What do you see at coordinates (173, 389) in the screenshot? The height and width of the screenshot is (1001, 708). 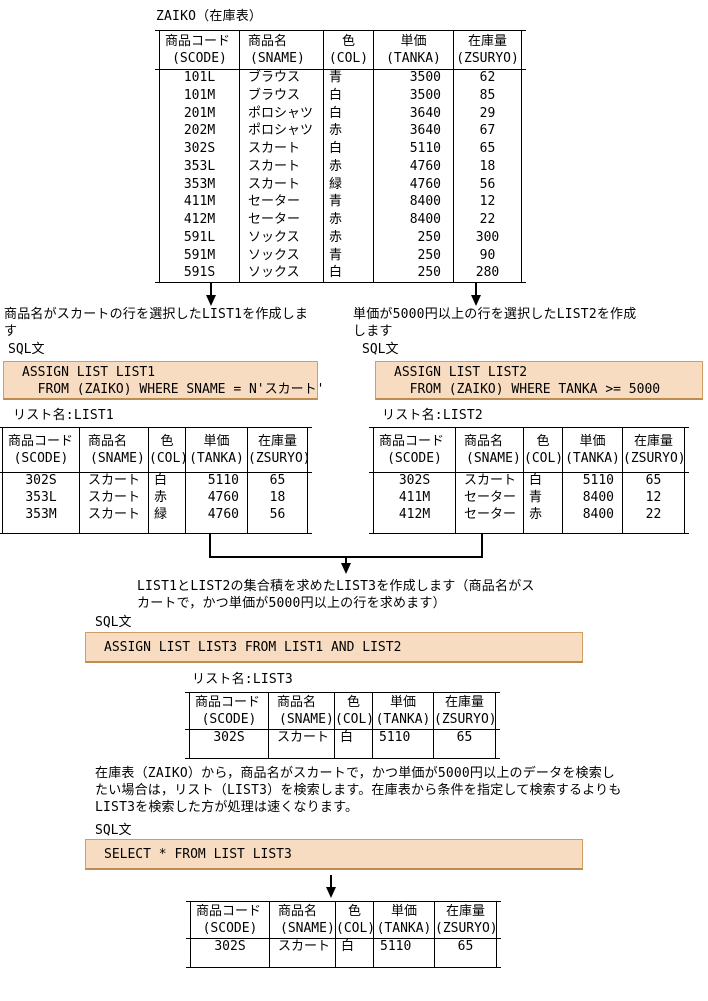 I see `sql-line: FROM (ZAIKO) WHERE SNAME = N'スカート'` at bounding box center [173, 389].